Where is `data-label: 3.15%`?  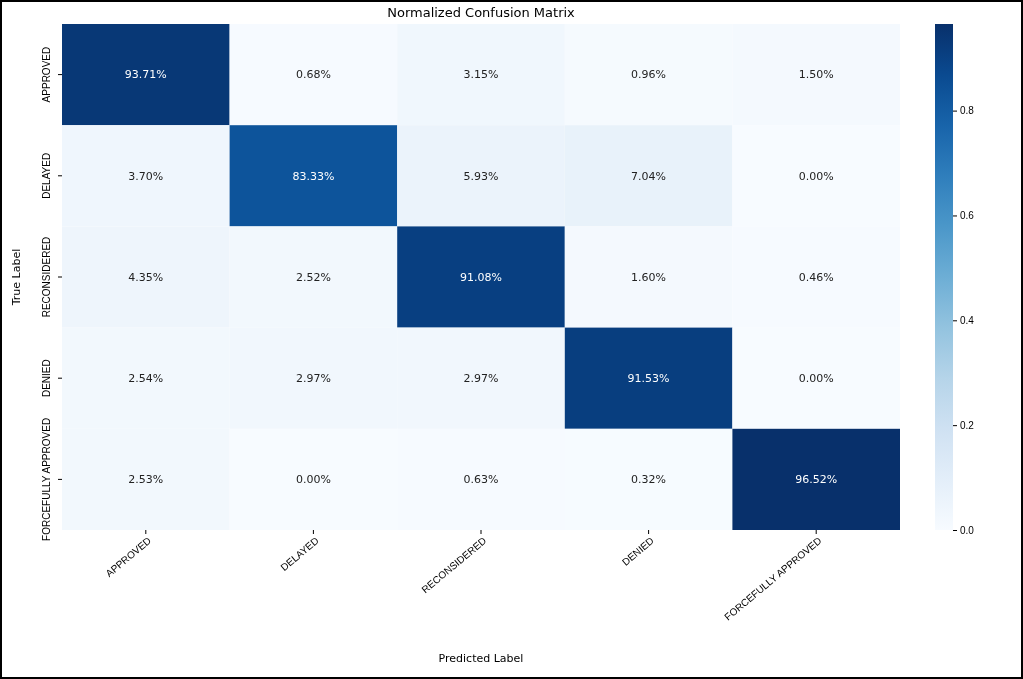
data-label: 3.15% is located at coordinates (481, 75).